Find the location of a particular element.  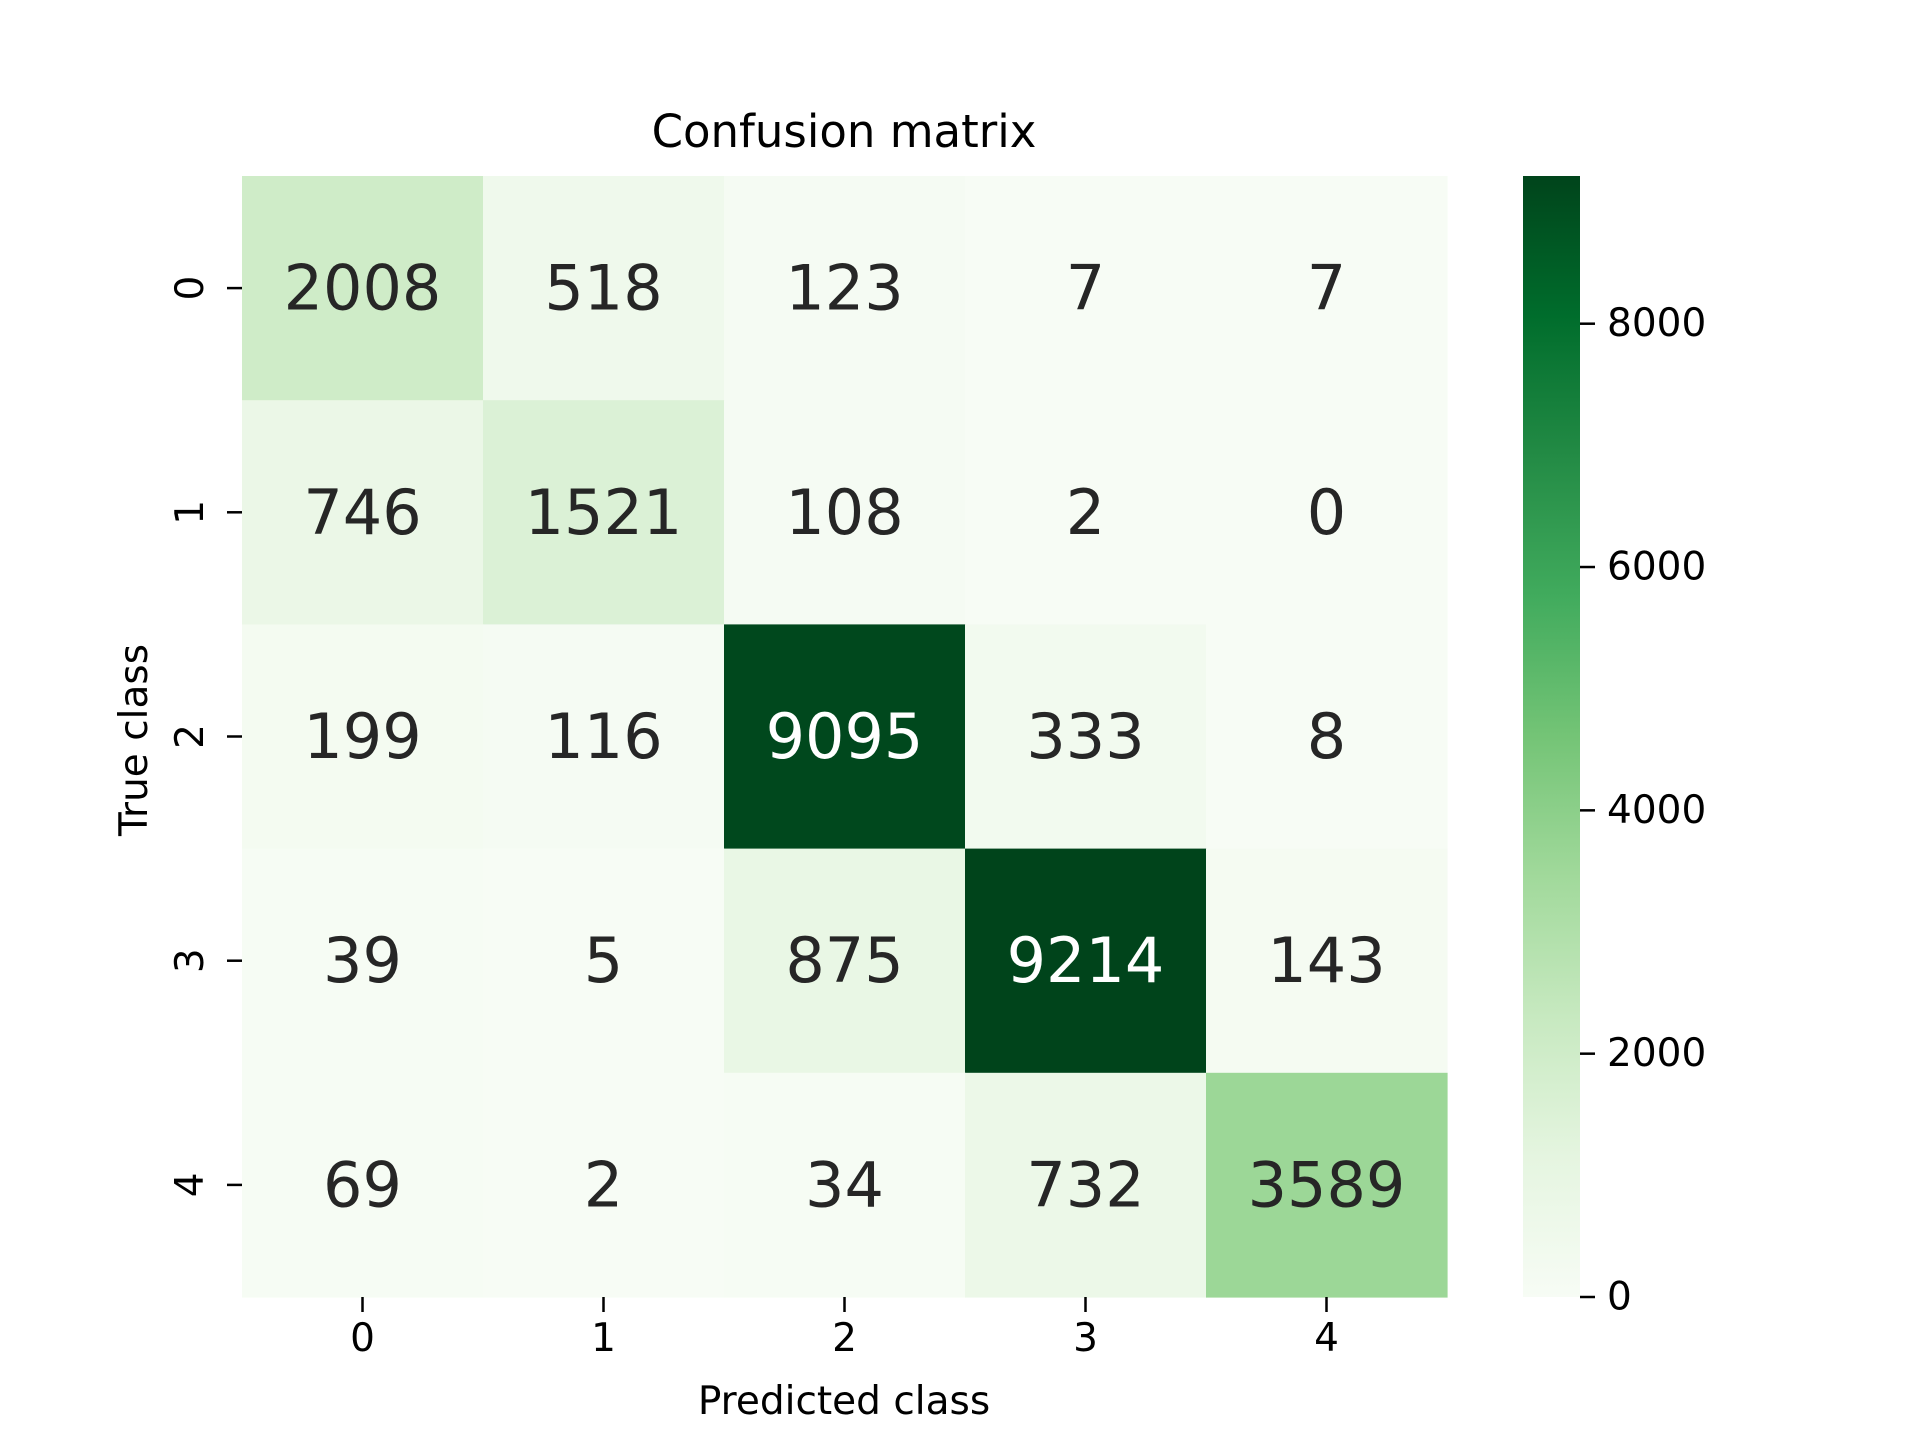

heatmap-cell-value: 0 is located at coordinates (1326, 512).